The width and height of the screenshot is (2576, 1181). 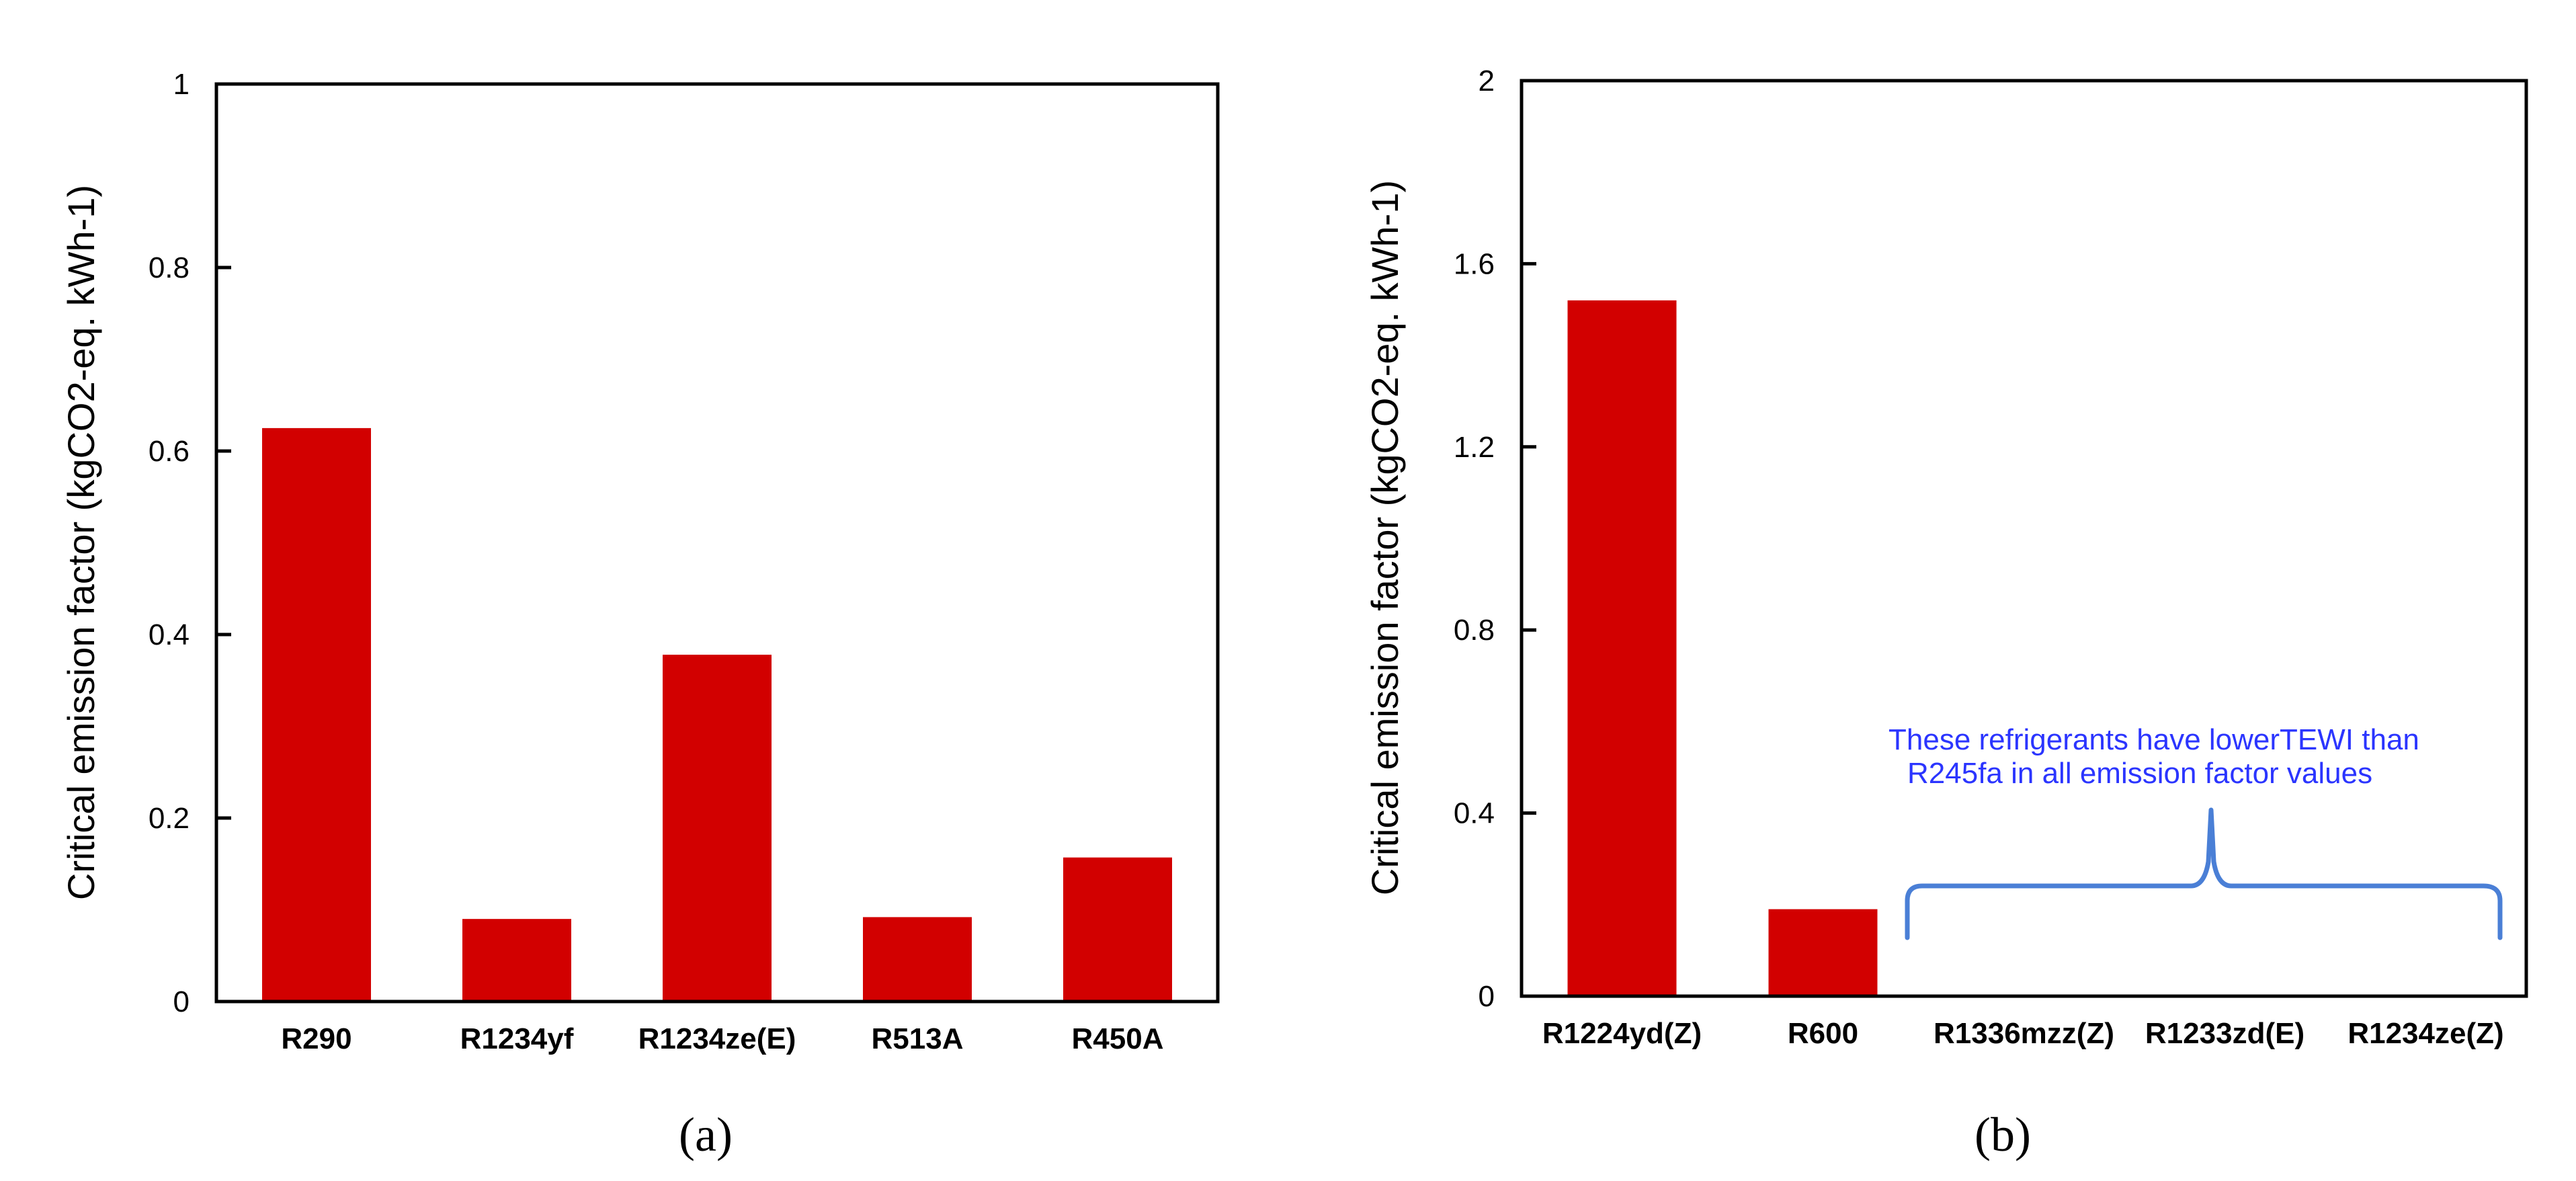 I want to click on bars-b, so click(x=1722, y=648).